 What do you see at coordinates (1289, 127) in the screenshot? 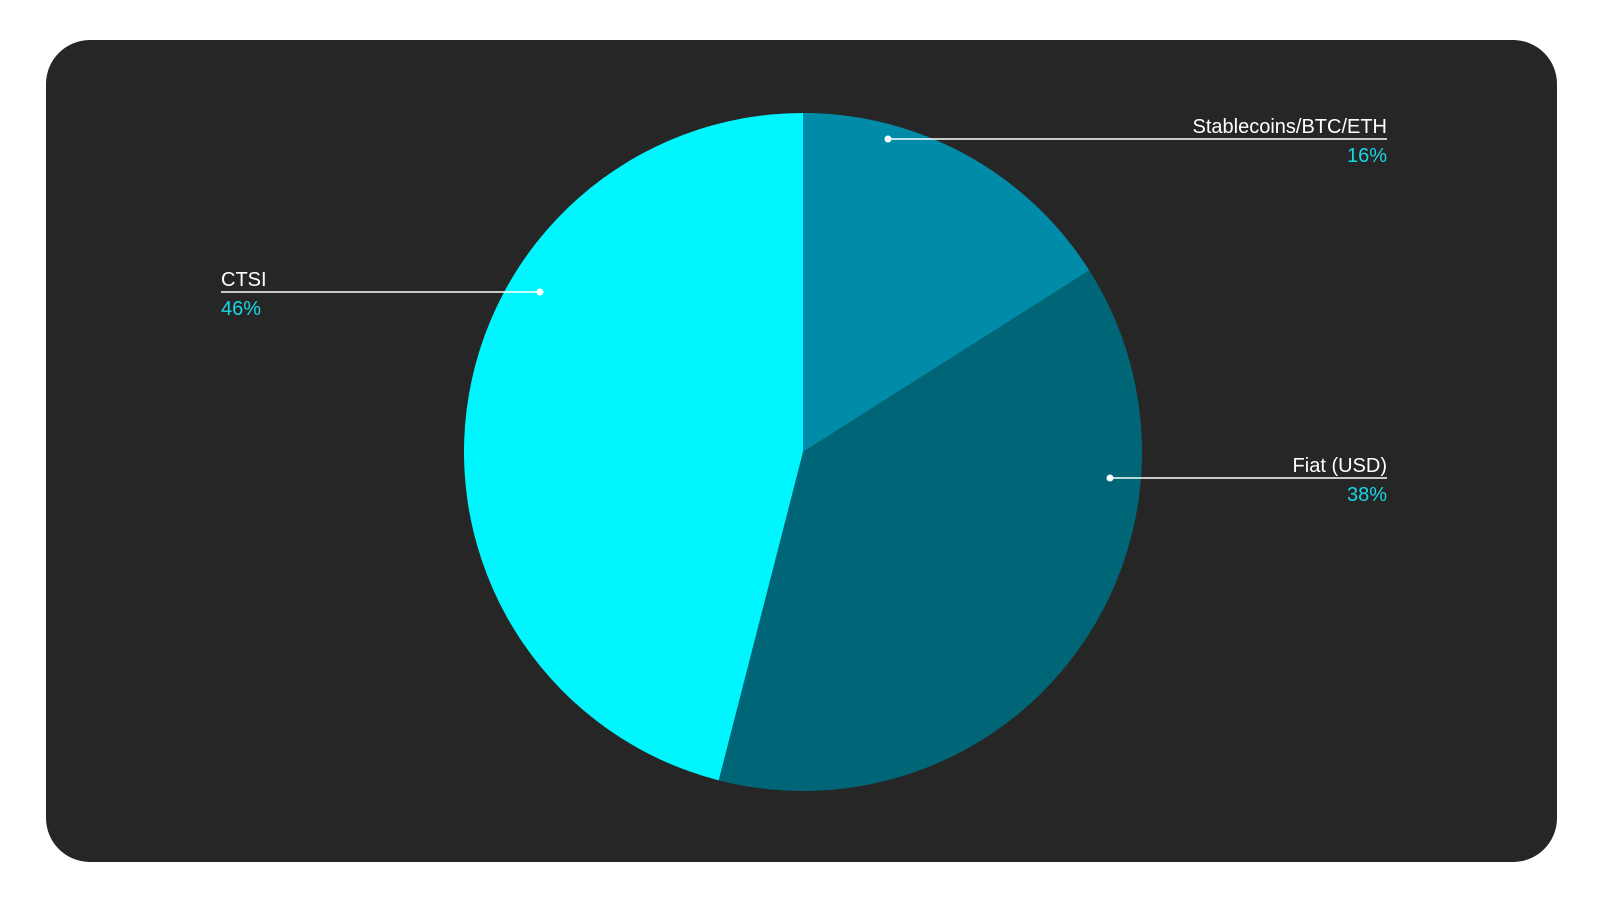
I see `slice-label-stablecoins: Stablecoins/BTC/ETH` at bounding box center [1289, 127].